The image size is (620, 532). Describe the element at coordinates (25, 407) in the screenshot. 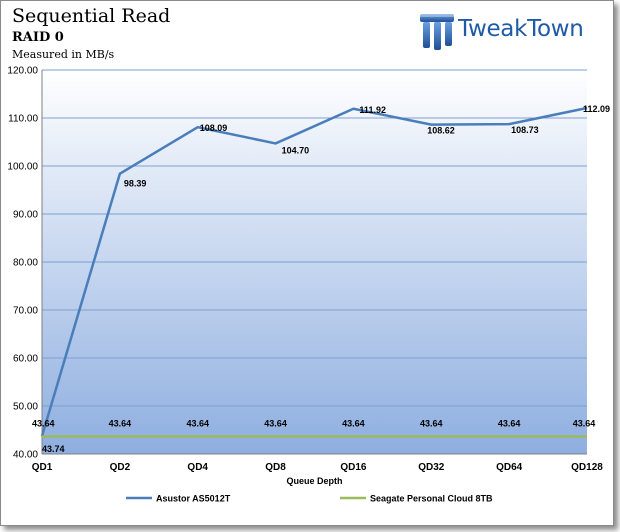

I see `y-tick-label: 50.00` at that location.